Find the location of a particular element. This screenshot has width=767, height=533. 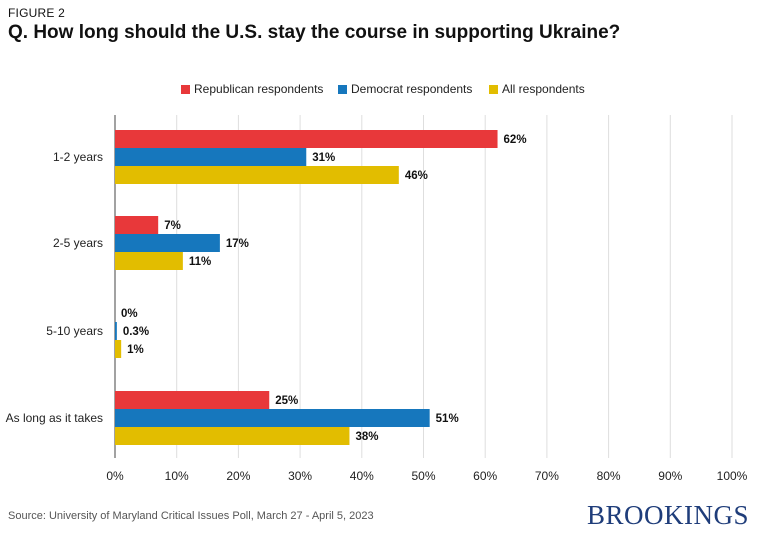

x-tick-label: 70% is located at coordinates (547, 476).